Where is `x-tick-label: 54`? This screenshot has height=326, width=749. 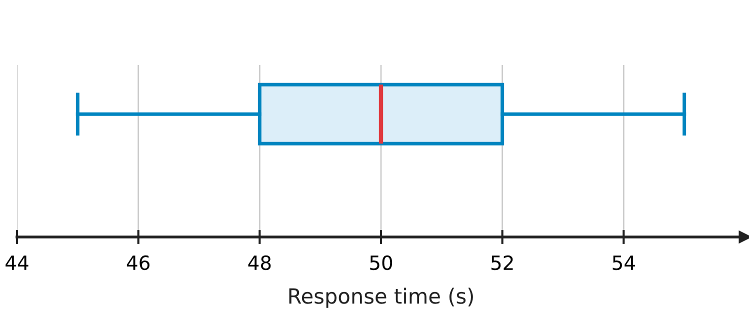
x-tick-label: 54 is located at coordinates (623, 263).